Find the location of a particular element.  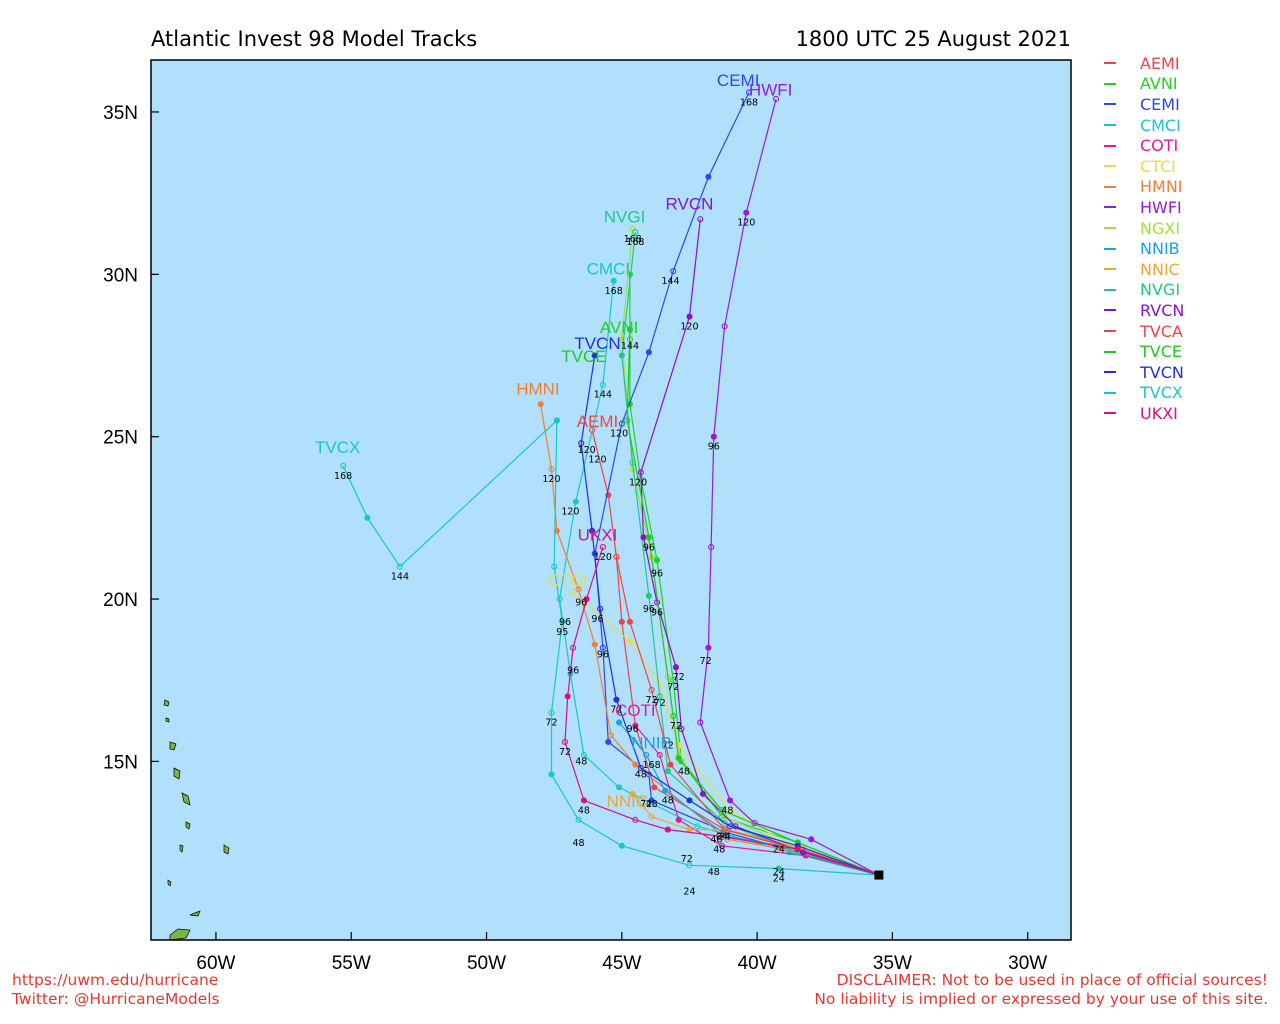

y-tick-label: 35N is located at coordinates (120, 113).